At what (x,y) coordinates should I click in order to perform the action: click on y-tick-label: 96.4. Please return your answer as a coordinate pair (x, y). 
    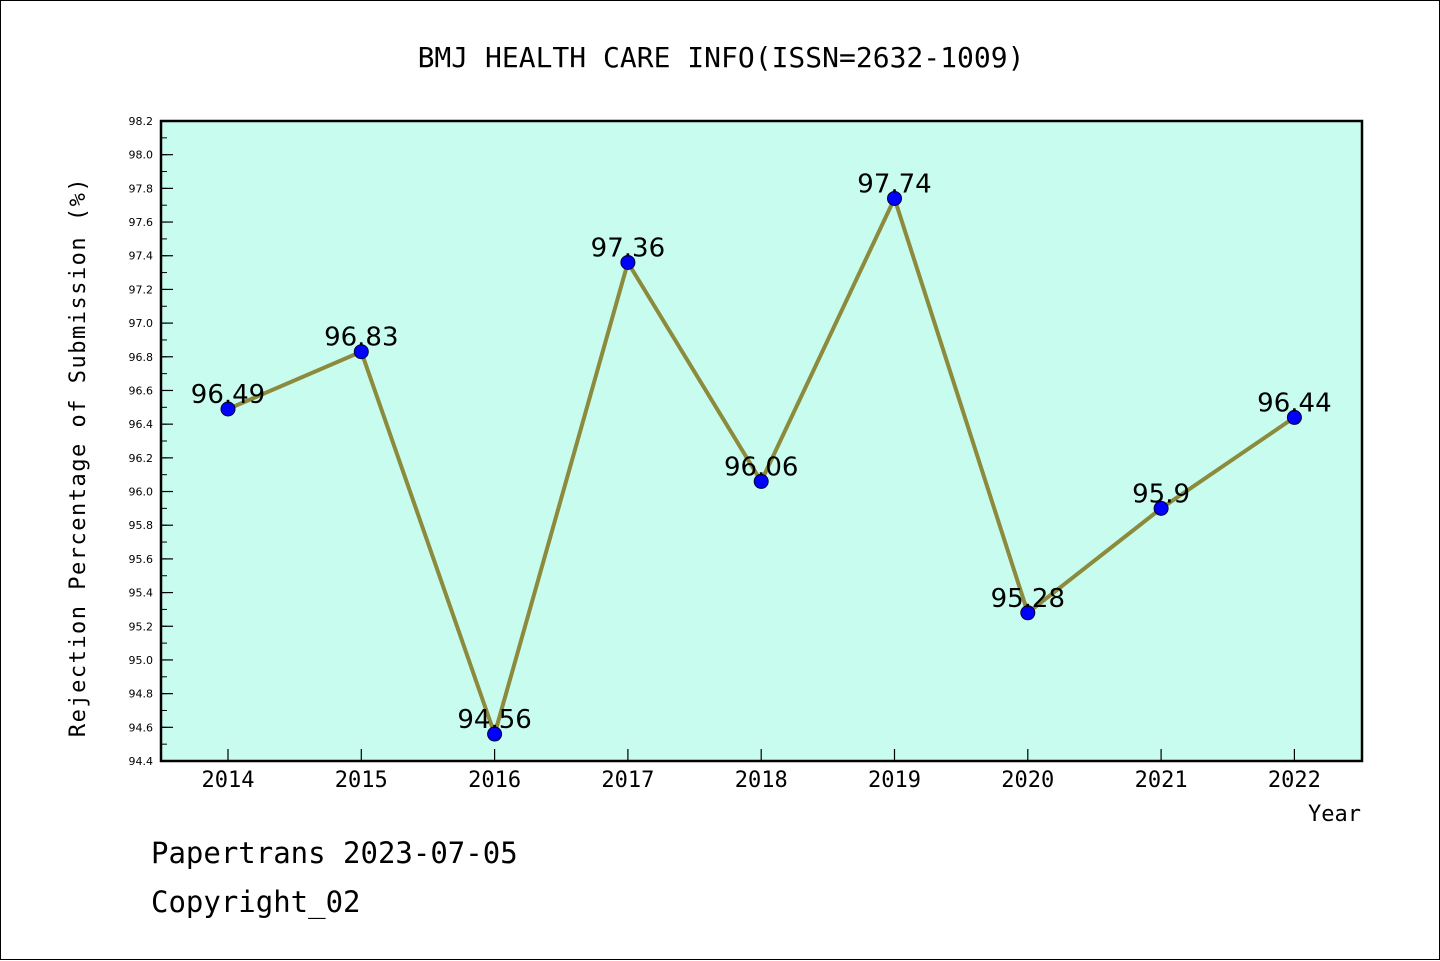
    Looking at the image, I should click on (141, 424).